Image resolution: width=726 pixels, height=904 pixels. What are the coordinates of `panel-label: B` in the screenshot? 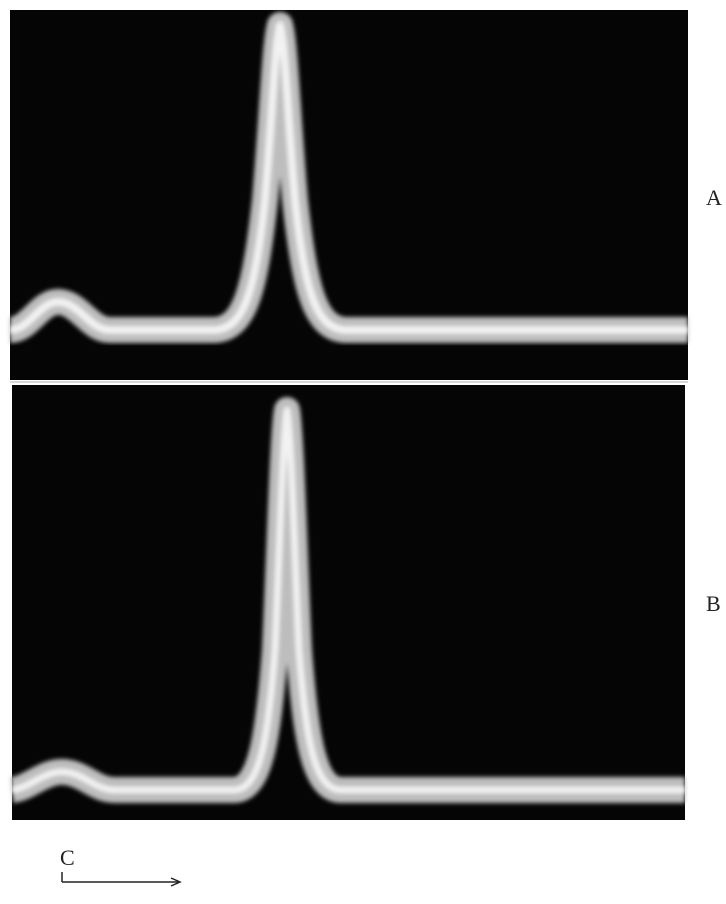 It's located at (713, 603).